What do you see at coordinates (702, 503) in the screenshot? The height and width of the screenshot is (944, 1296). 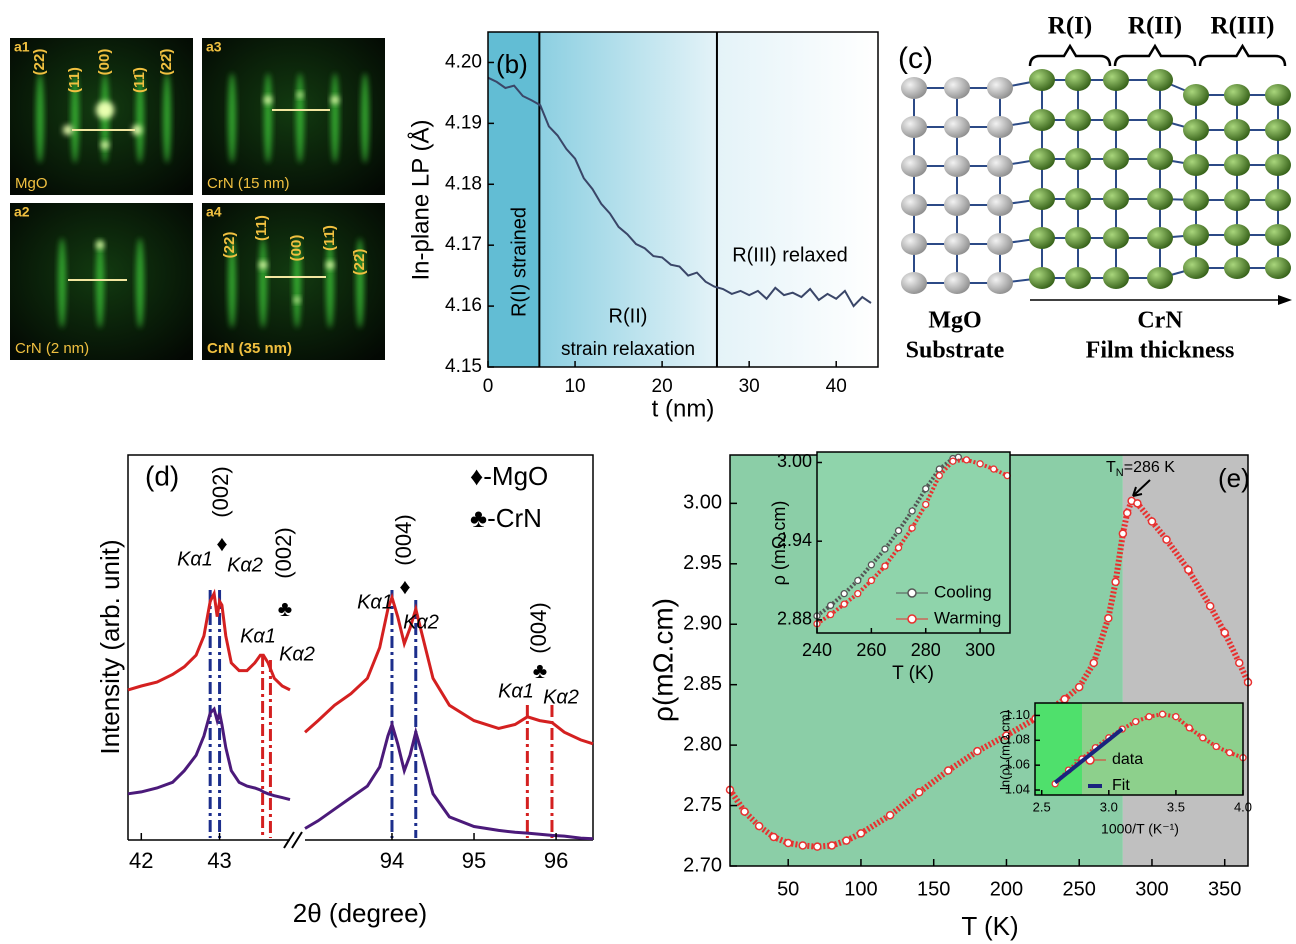 I see `y-tick-label: 3.00` at bounding box center [702, 503].